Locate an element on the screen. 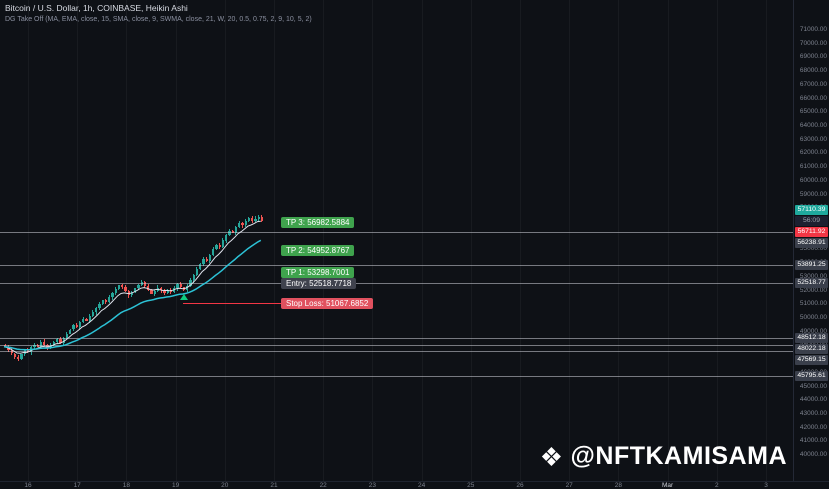 This screenshot has width=829, height=489. time-axis-label: 20 is located at coordinates (225, 485).